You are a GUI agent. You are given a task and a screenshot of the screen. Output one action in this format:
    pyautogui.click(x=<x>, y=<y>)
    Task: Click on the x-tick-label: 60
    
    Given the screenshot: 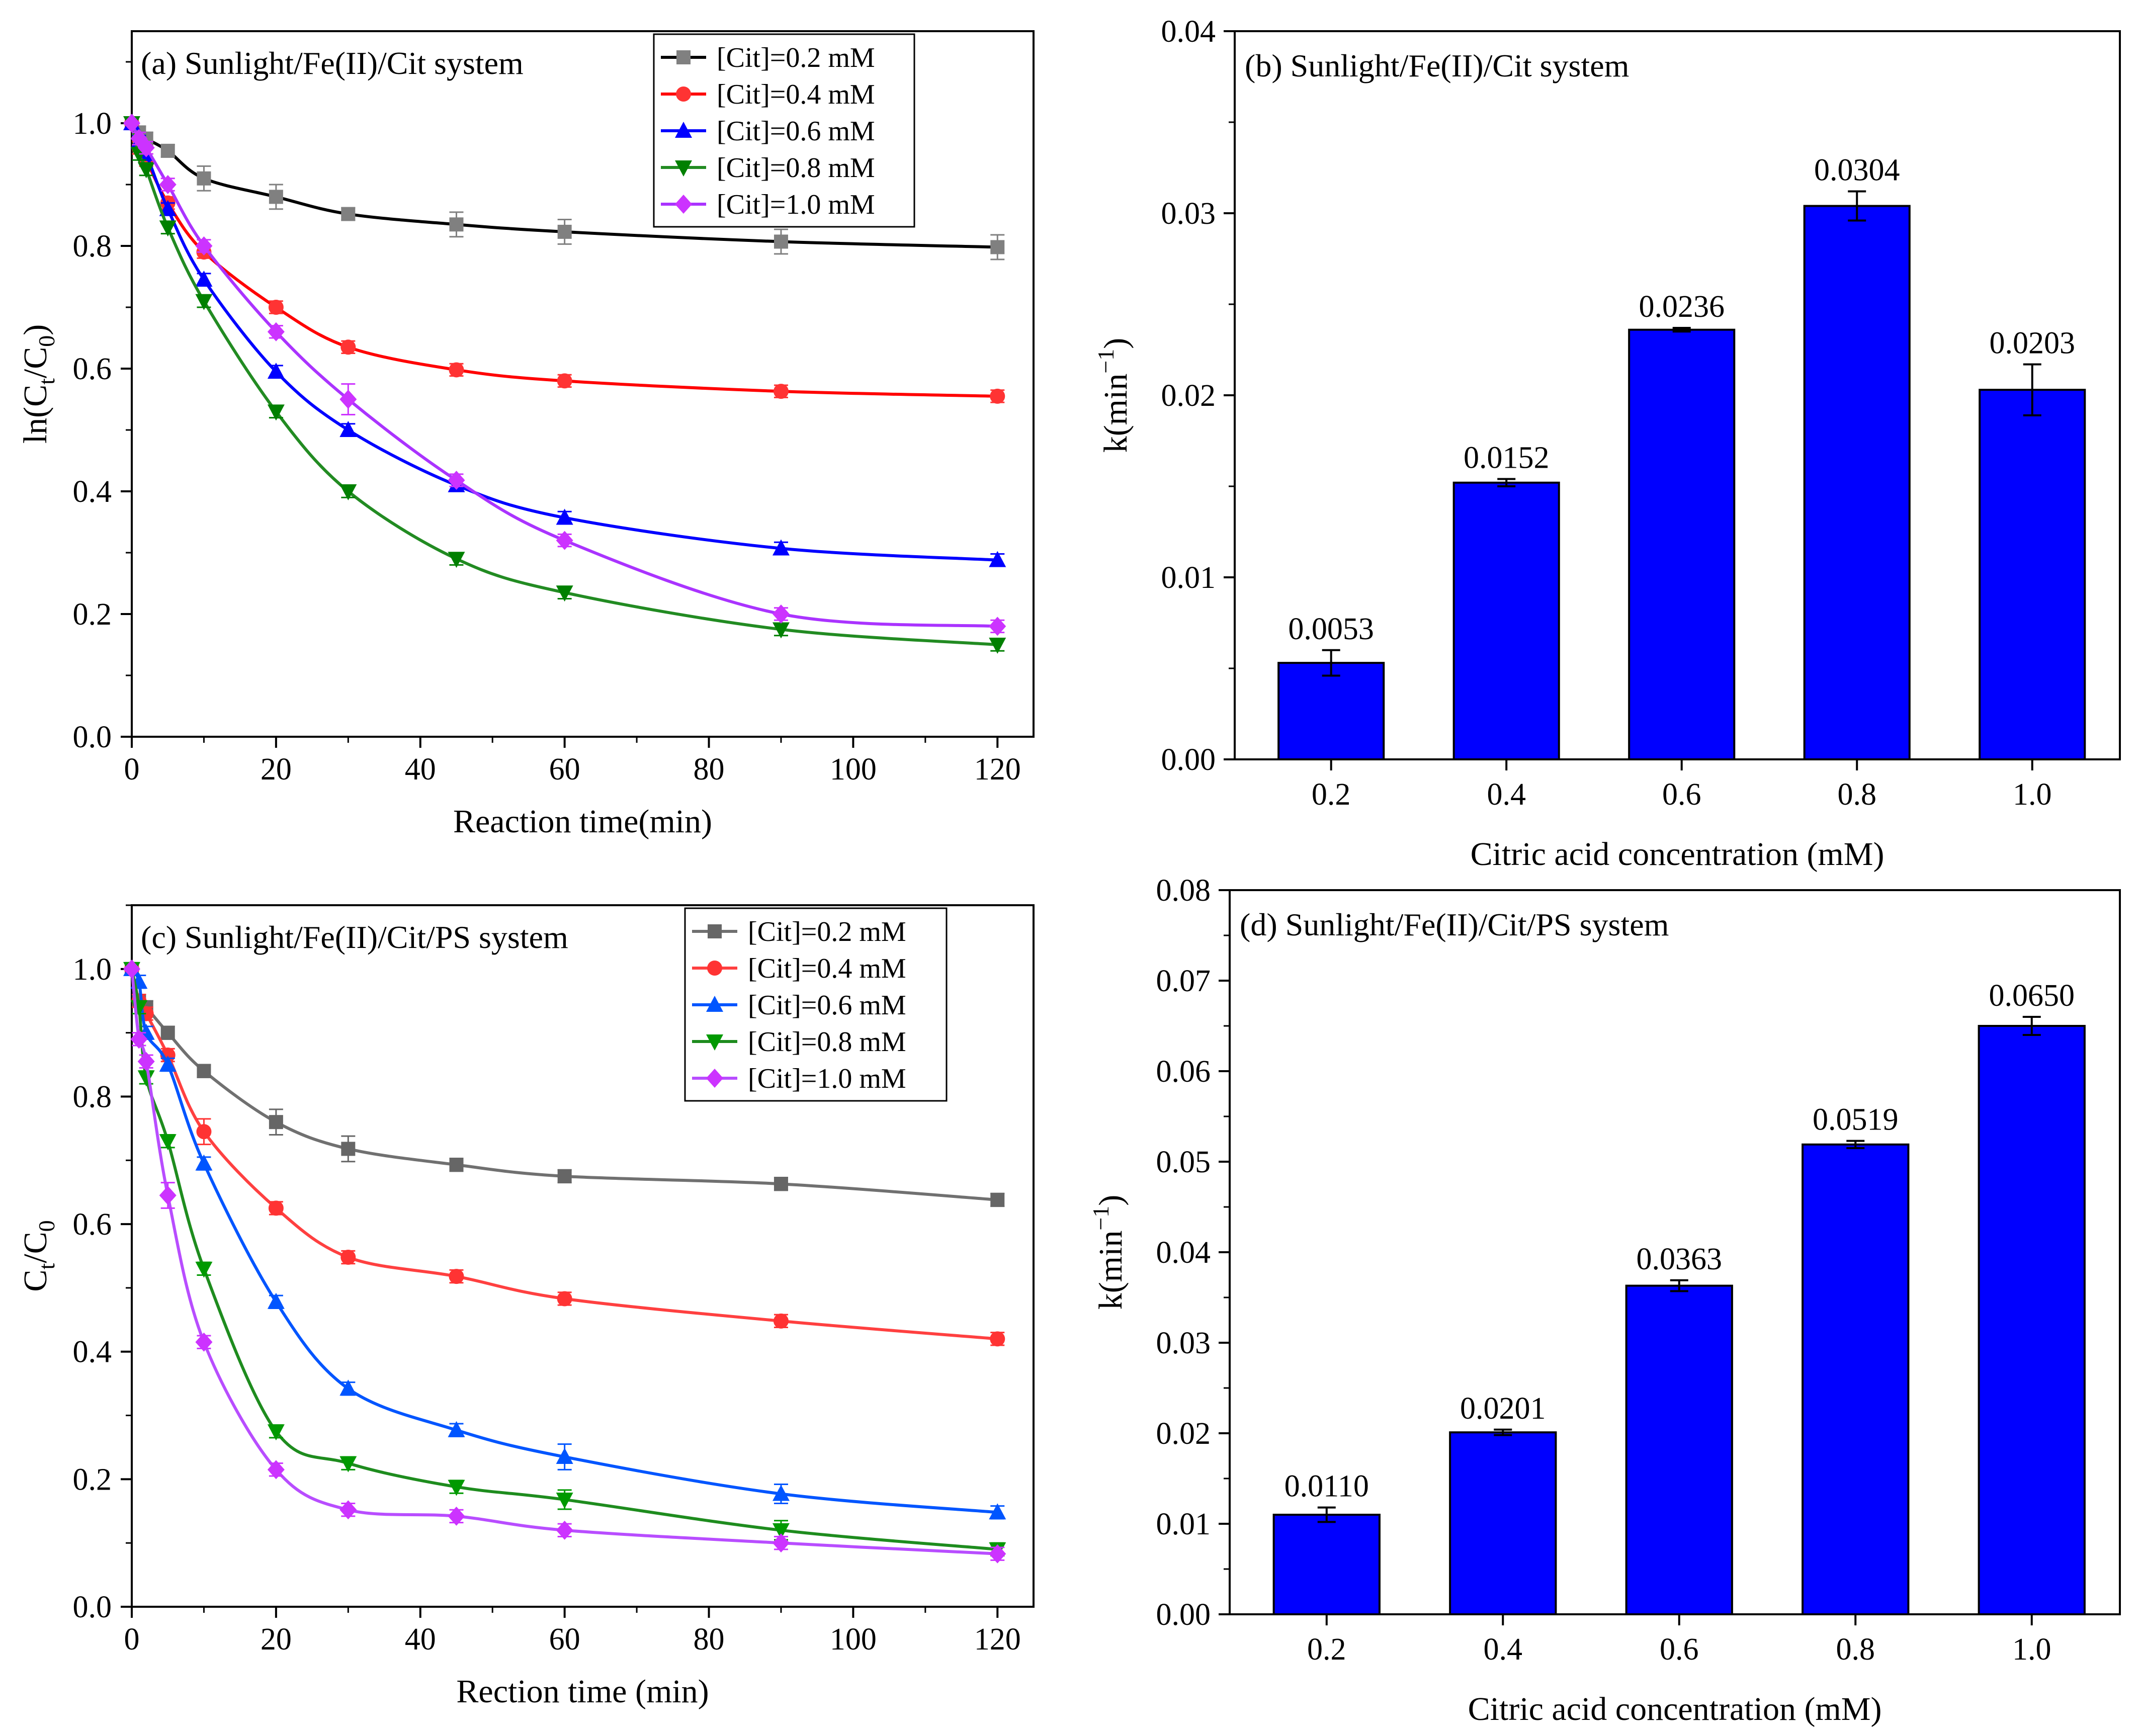 What is the action you would take?
    pyautogui.click(x=564, y=769)
    